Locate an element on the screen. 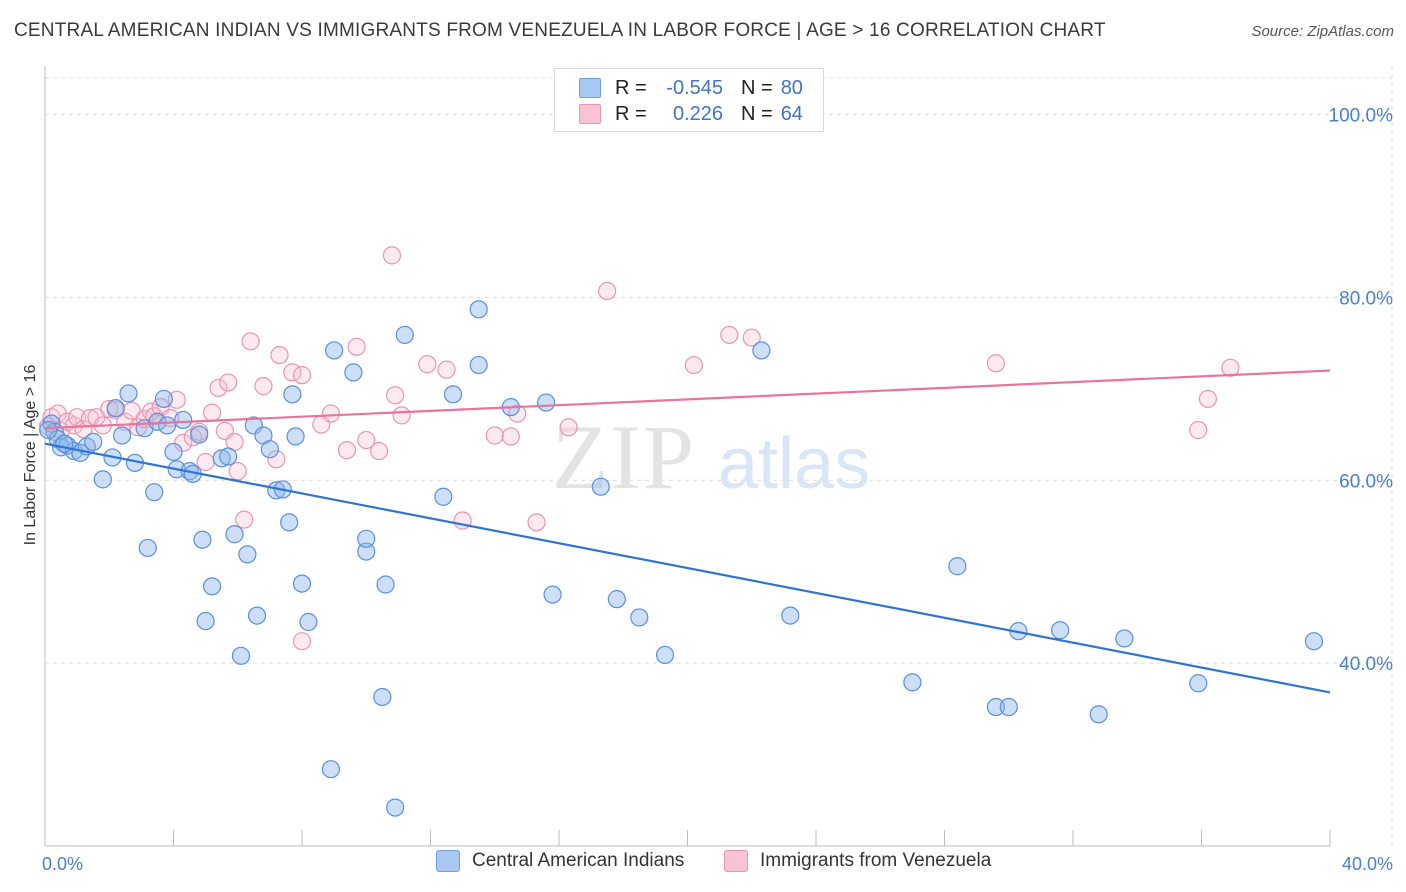 This screenshot has height=892, width=1406. bottom-legend-item-venezuela: Immigrants from Venezuela is located at coordinates (857, 861).